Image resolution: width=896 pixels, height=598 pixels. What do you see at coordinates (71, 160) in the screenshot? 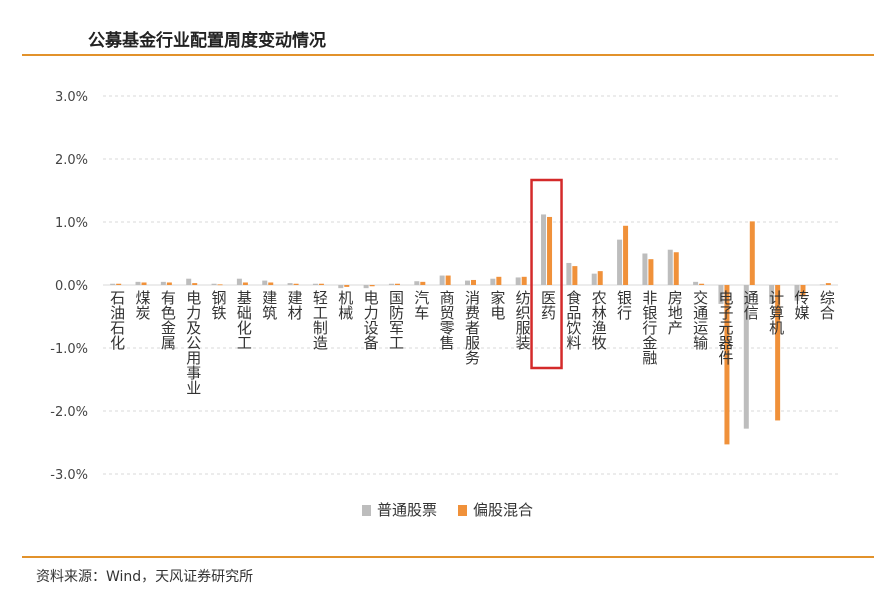
I see `y-tick-label: 2.0%` at bounding box center [71, 160].